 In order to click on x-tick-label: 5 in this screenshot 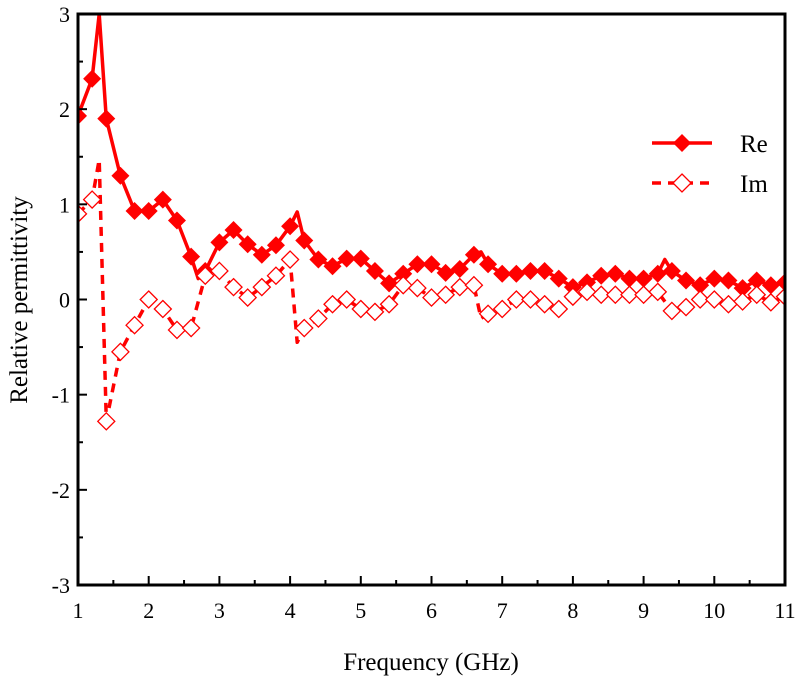, I will do `click(360, 610)`.